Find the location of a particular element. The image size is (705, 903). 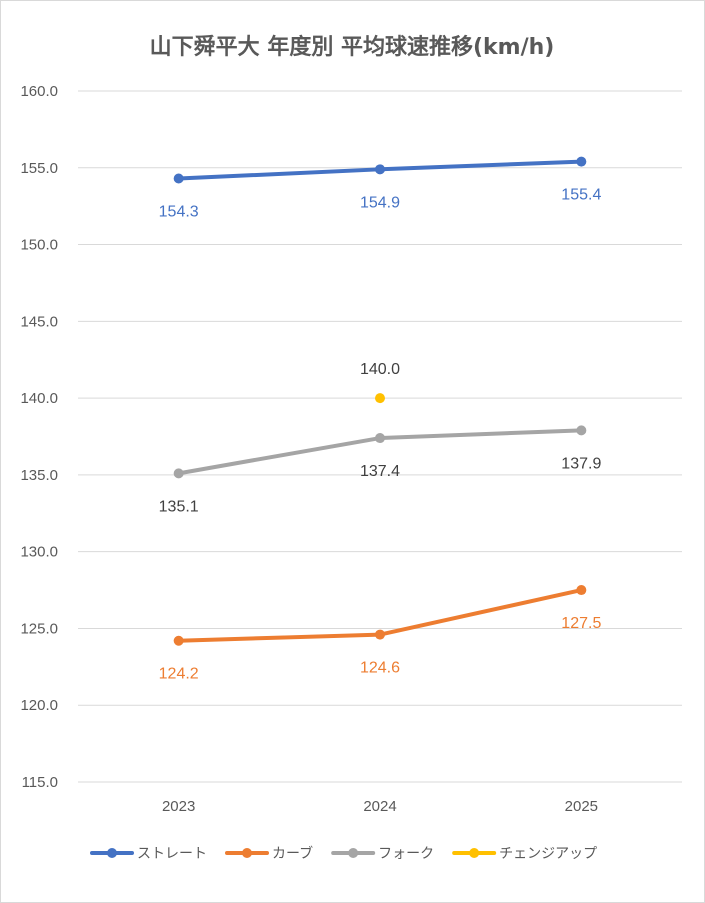

series-2: 124.2 124.6 127.5 is located at coordinates (380, 634).